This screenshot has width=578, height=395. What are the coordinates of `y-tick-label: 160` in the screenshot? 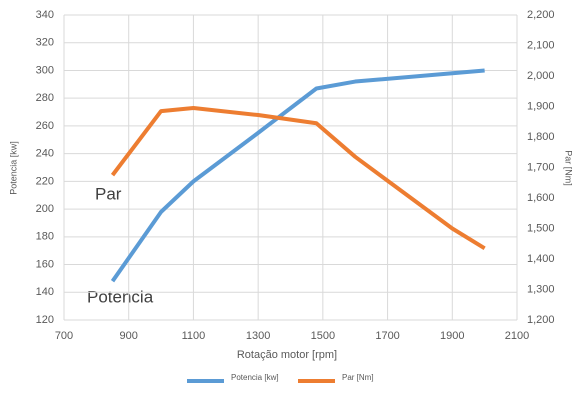 It's located at (45, 264).